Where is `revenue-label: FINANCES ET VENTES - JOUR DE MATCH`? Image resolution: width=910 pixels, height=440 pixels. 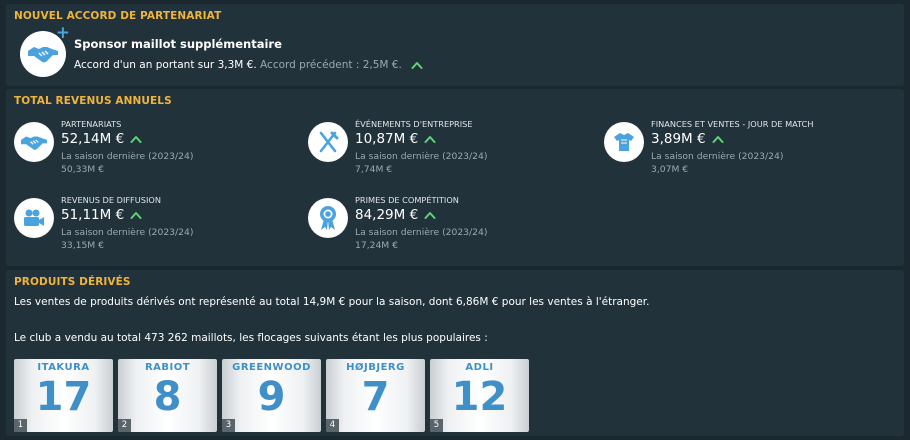
revenue-label: FINANCES ET VENTES - JOUR DE MATCH is located at coordinates (732, 124).